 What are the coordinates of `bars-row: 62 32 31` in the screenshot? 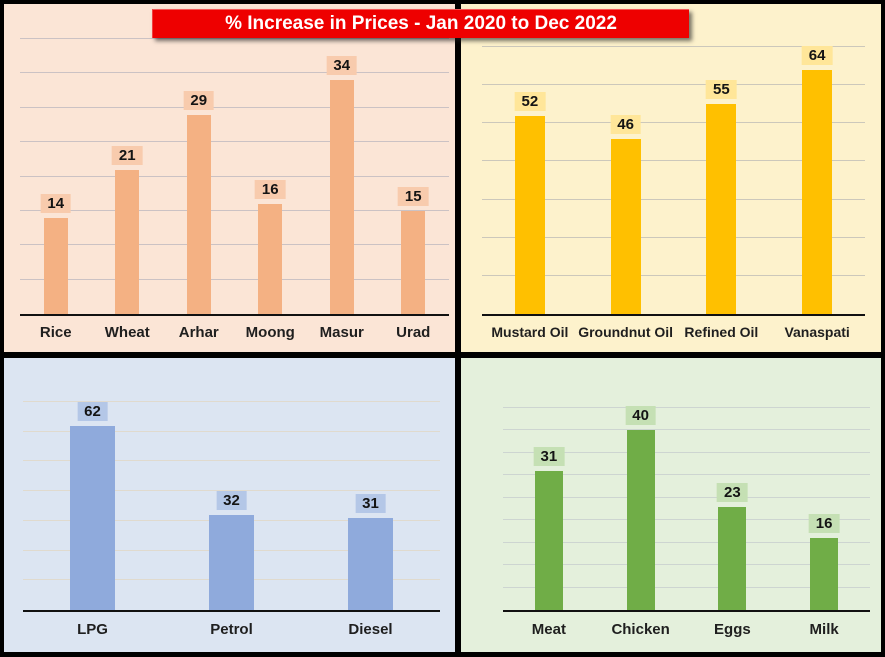 It's located at (231, 505).